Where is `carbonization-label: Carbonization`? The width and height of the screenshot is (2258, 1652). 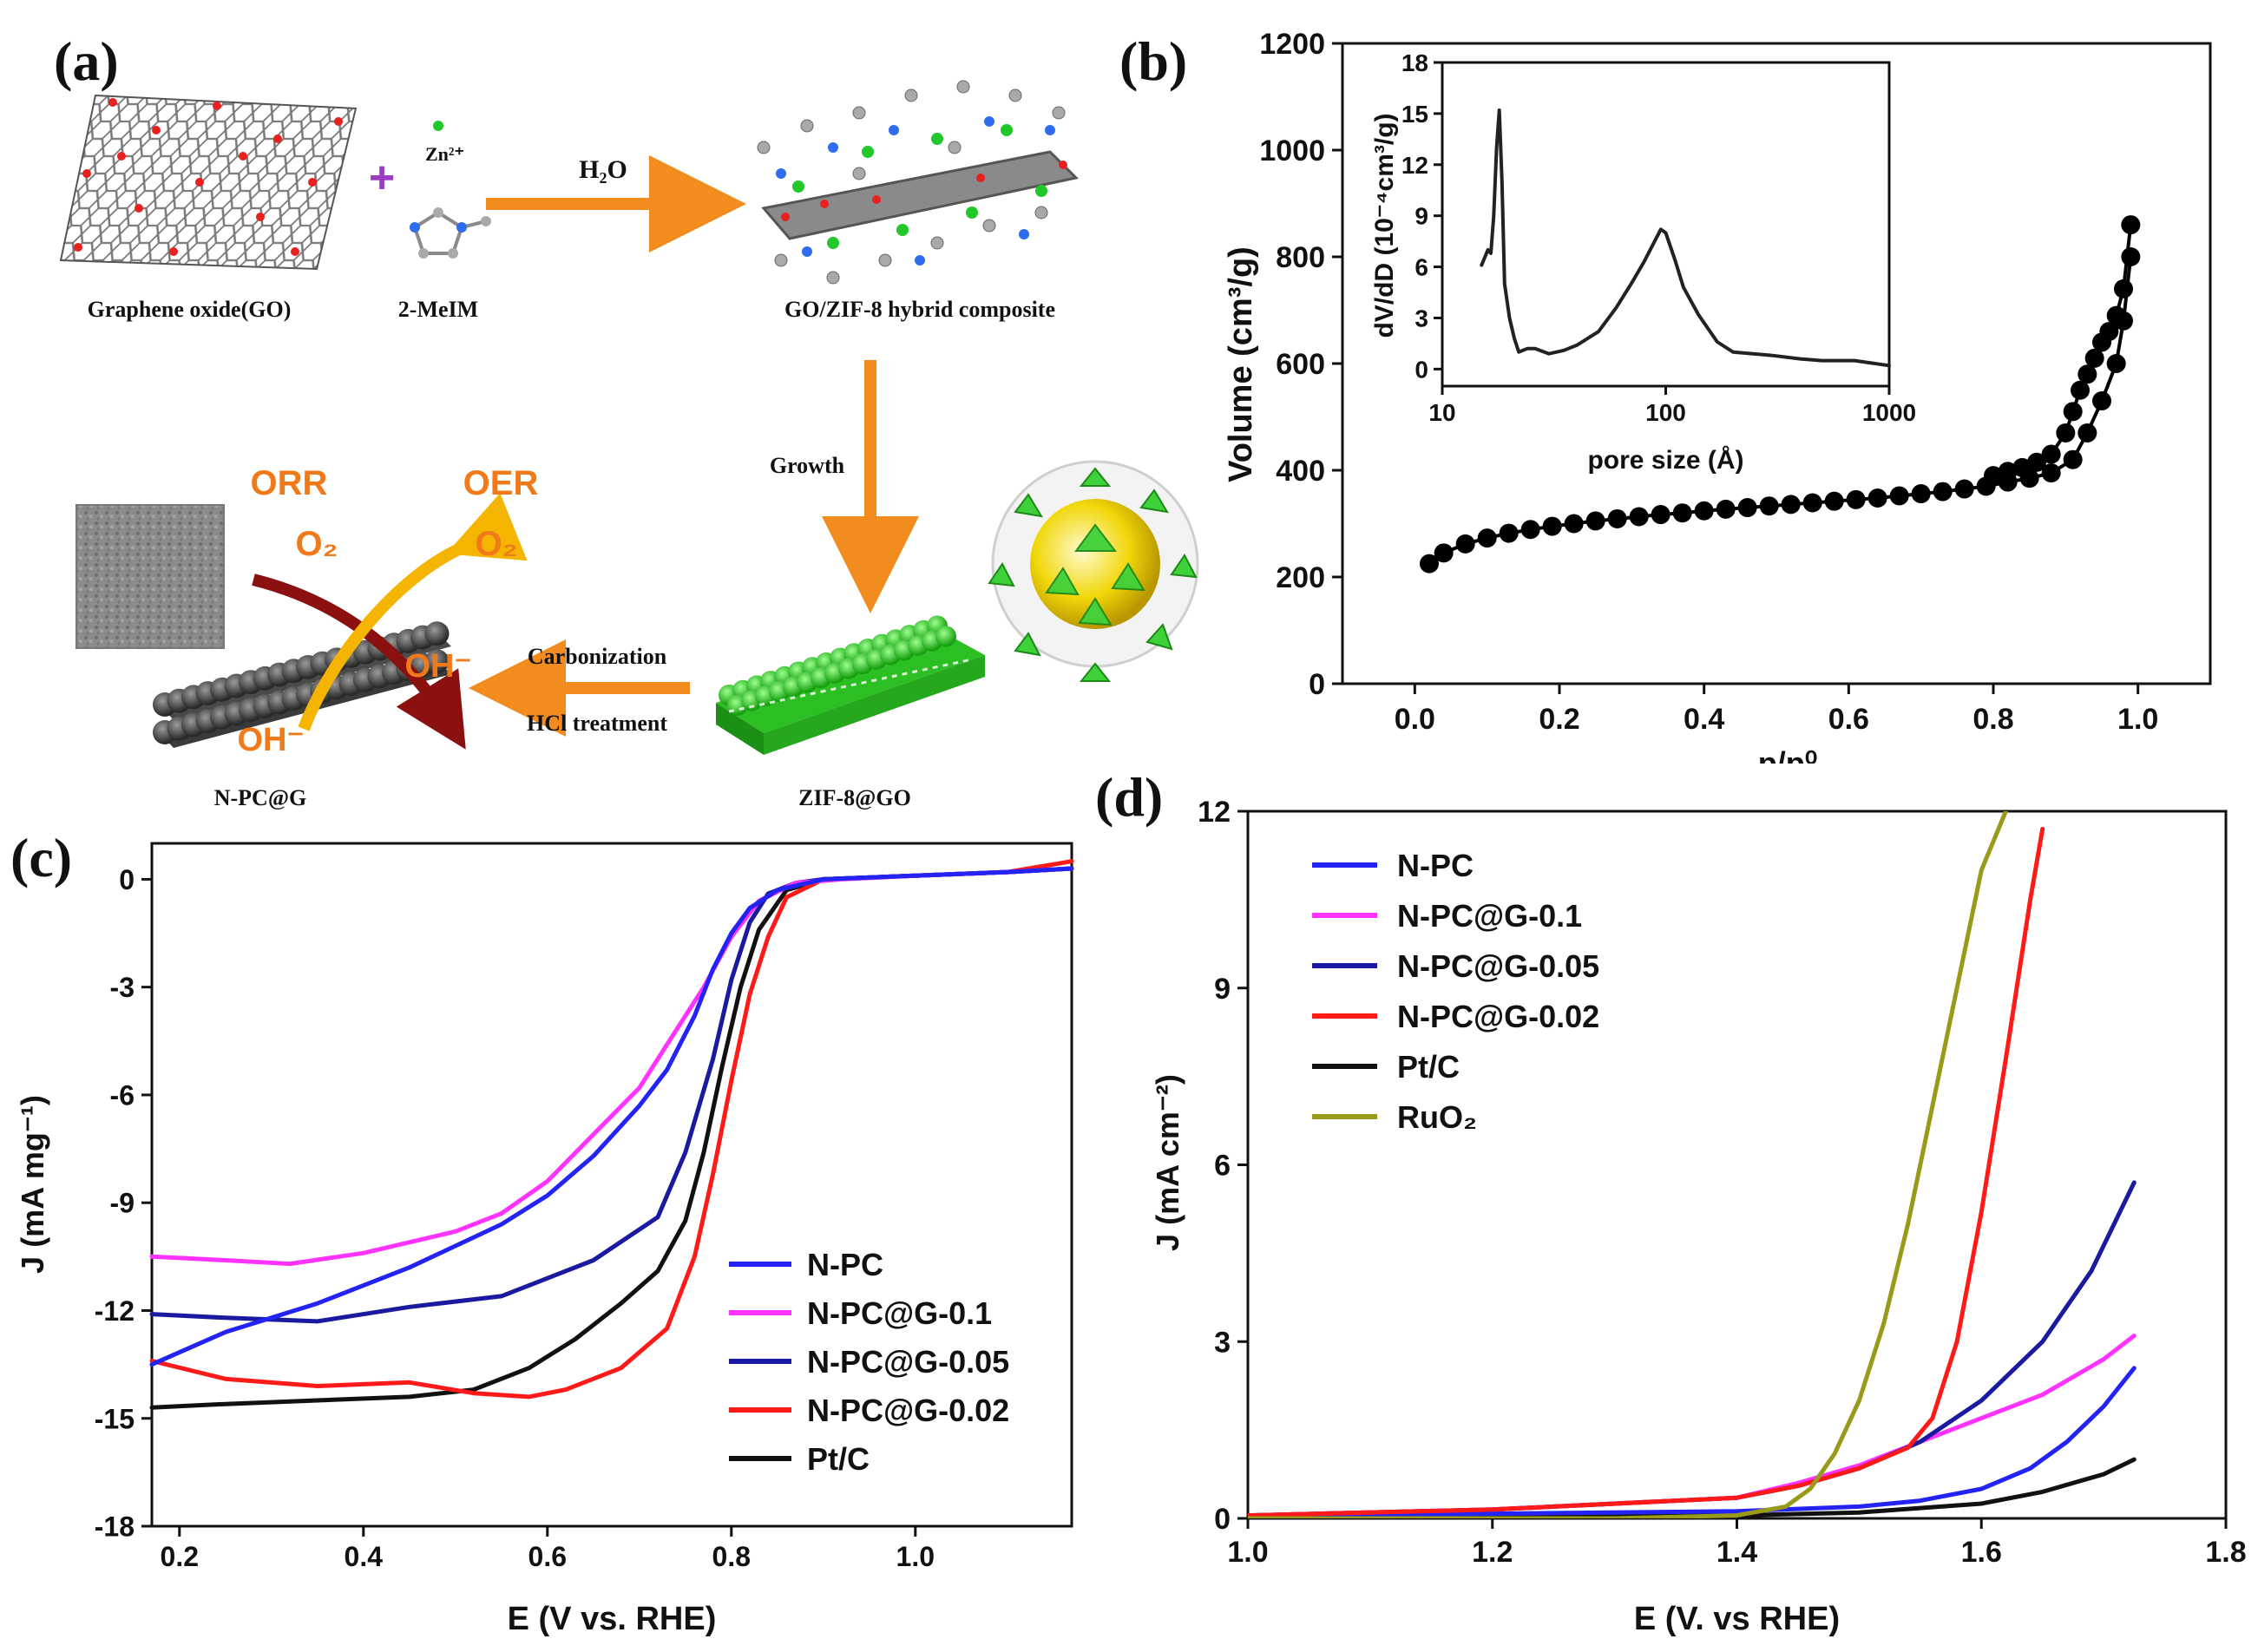
carbonization-label: Carbonization is located at coordinates (597, 657).